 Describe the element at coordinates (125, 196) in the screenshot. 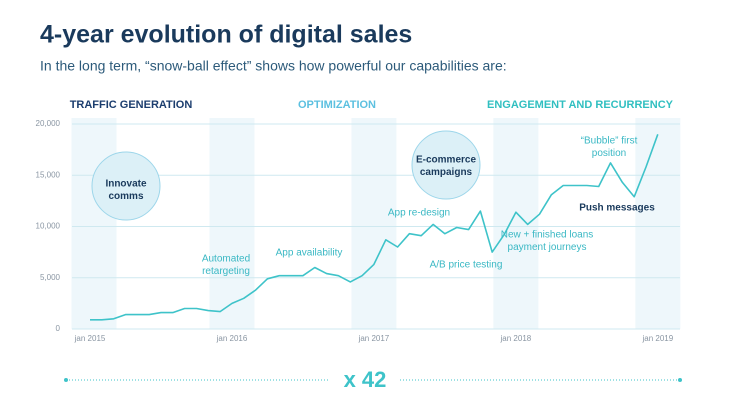

I see `annotation: comms` at that location.